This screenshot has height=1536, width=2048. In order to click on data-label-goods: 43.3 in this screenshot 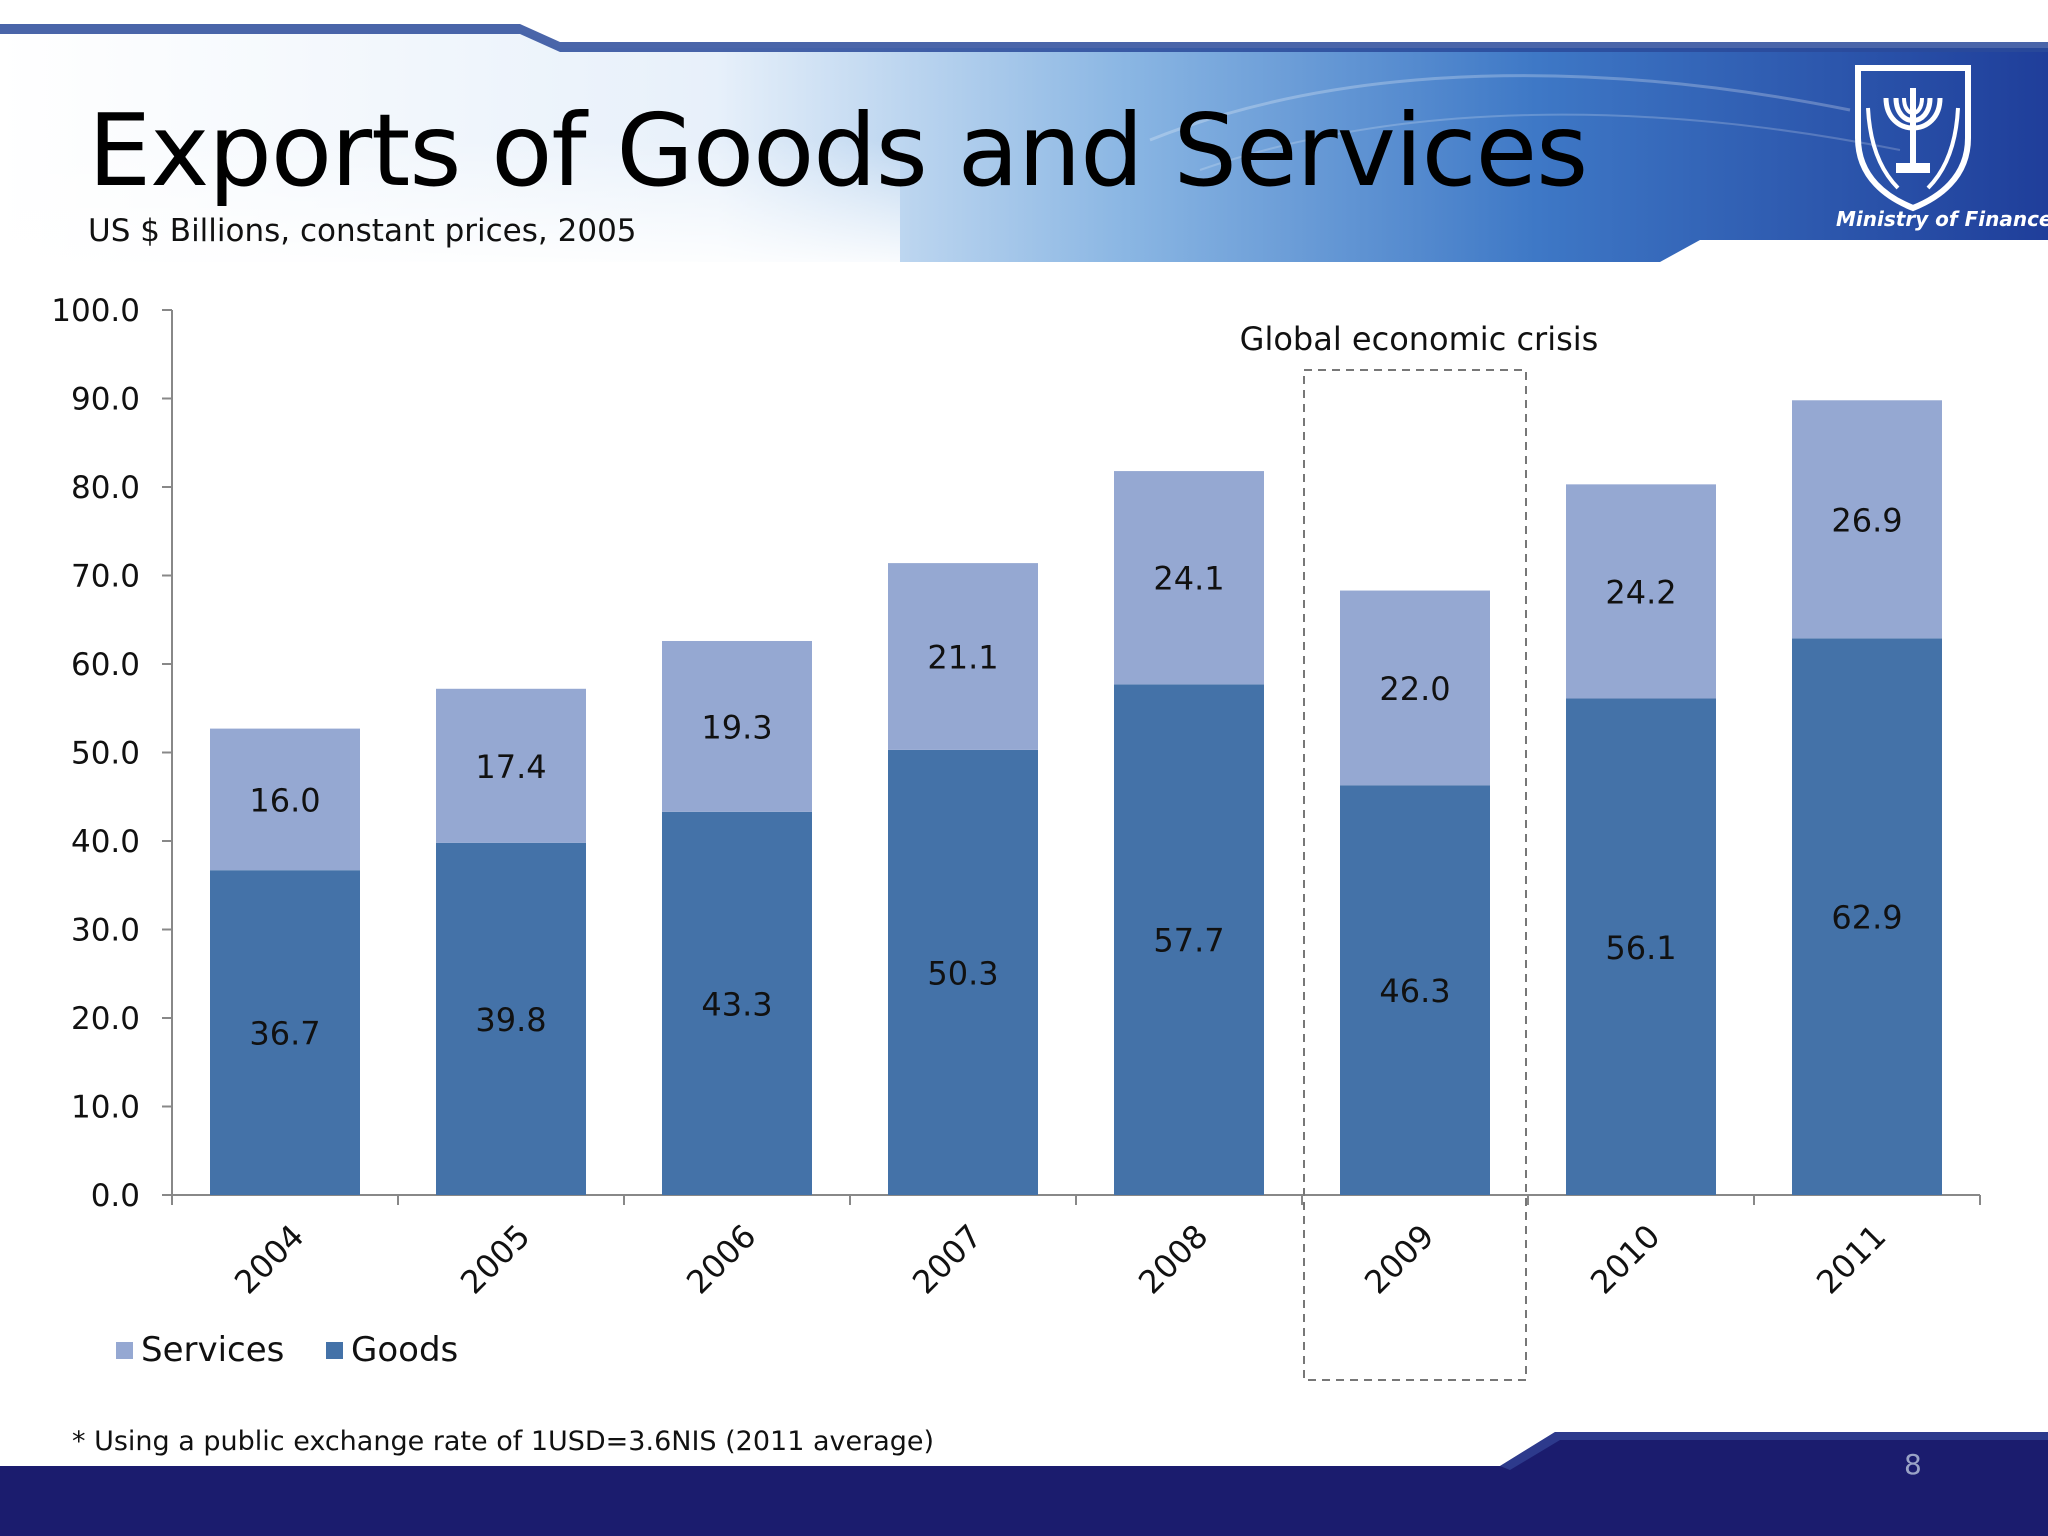, I will do `click(736, 1004)`.